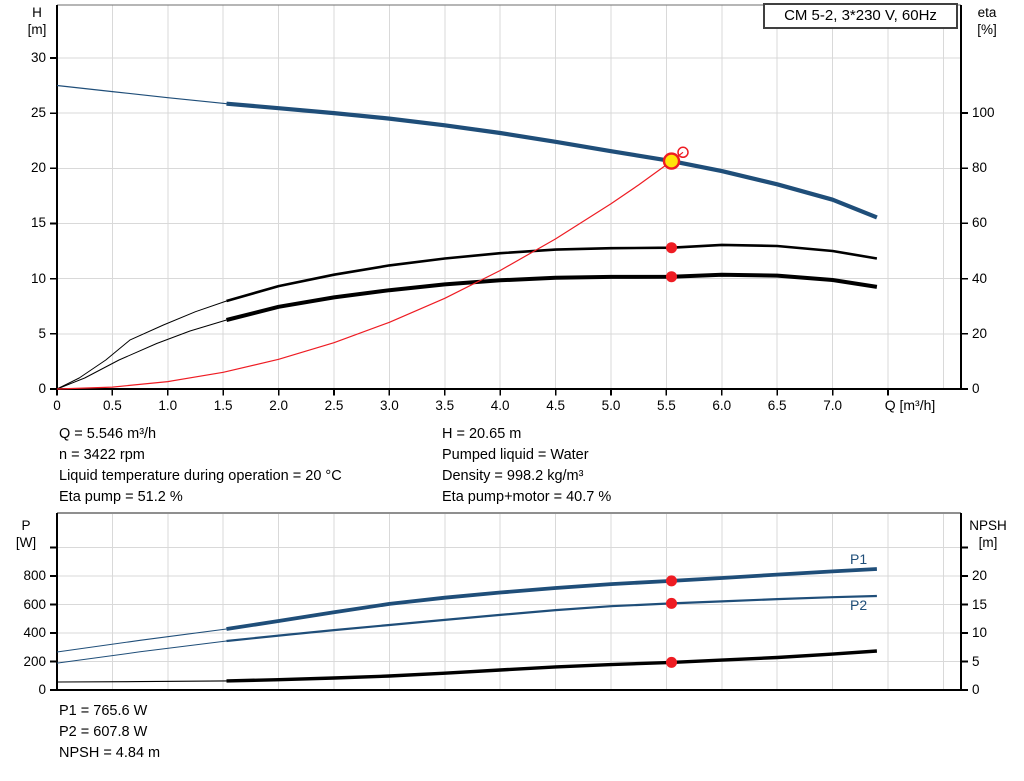 This screenshot has height=781, width=1024. I want to click on power-axis-symbol: P, so click(26, 525).